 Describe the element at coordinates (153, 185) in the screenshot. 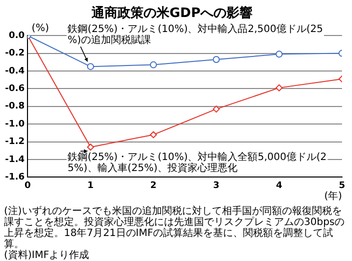

I see `x-tick-label: 2` at that location.